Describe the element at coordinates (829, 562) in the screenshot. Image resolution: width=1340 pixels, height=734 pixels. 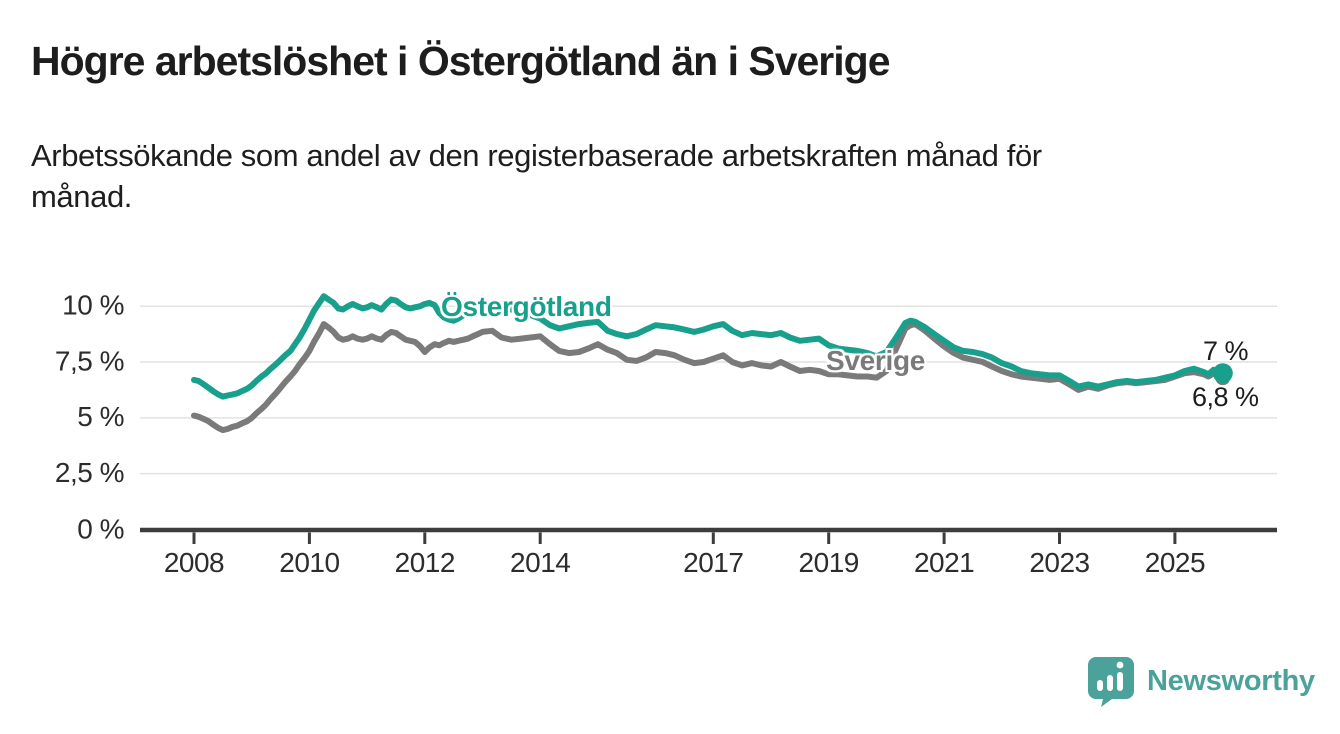
I see `x-tick-label: 2019` at that location.